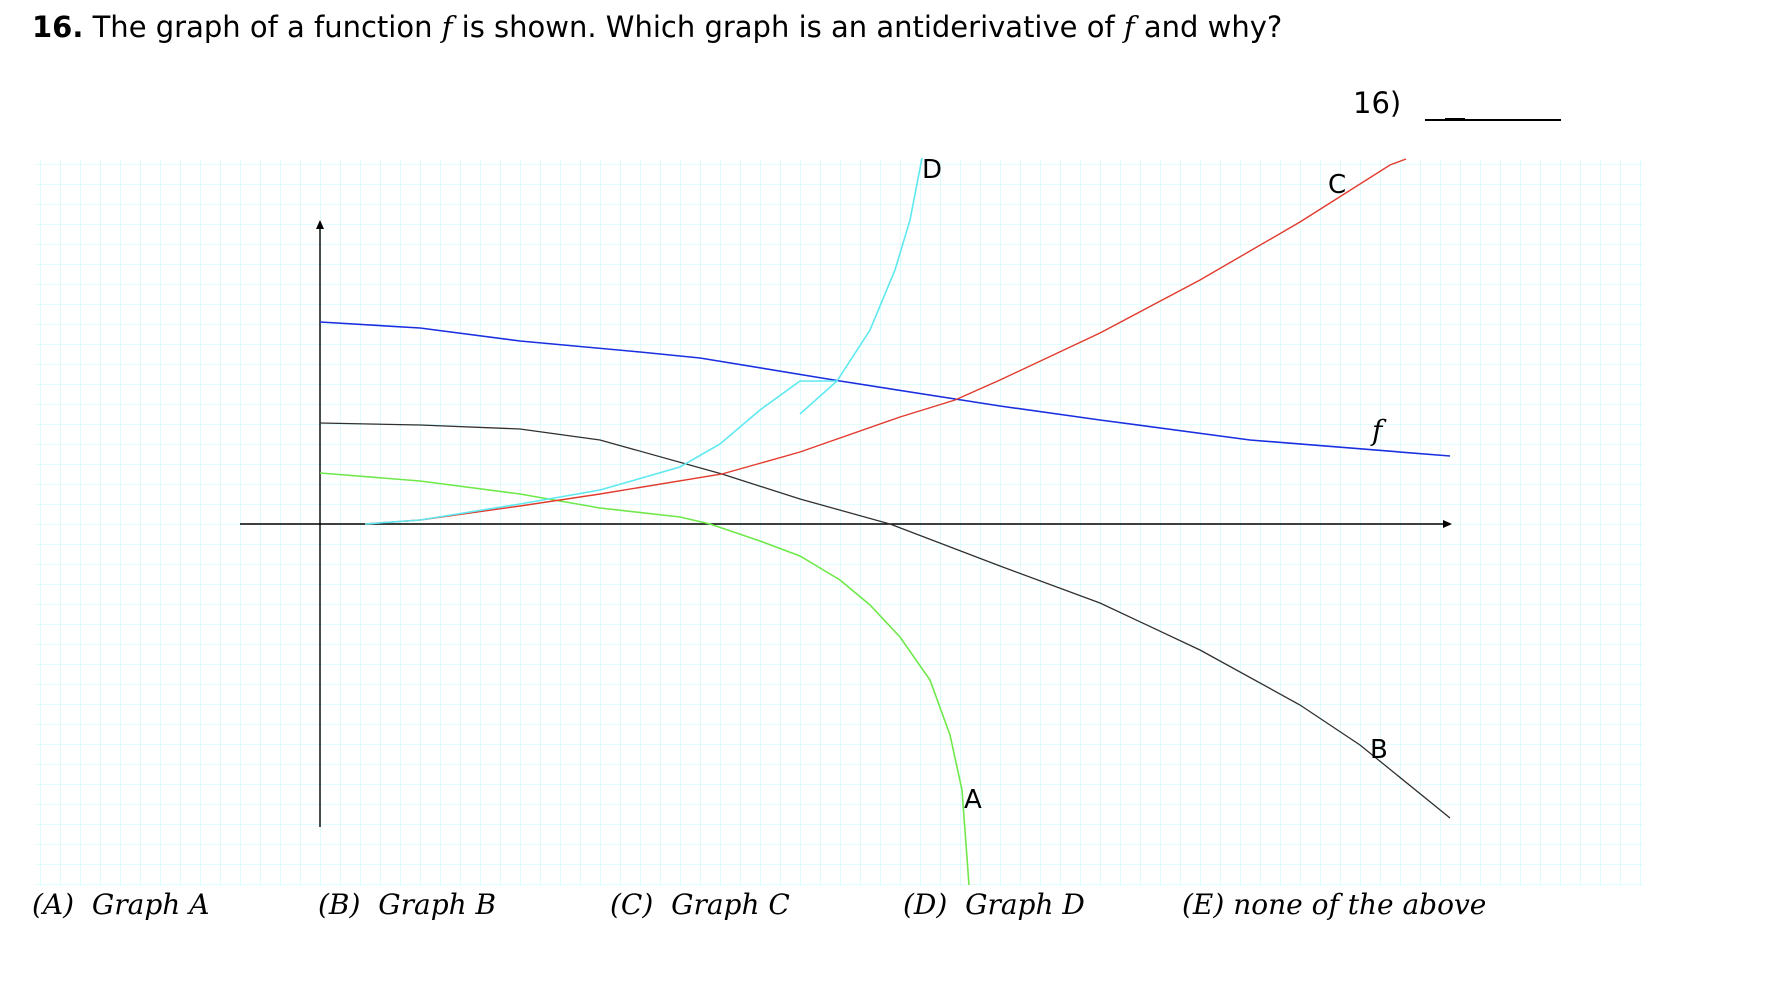 This screenshot has width=1786, height=984. I want to click on choice-b-letter: (B), so click(339, 904).